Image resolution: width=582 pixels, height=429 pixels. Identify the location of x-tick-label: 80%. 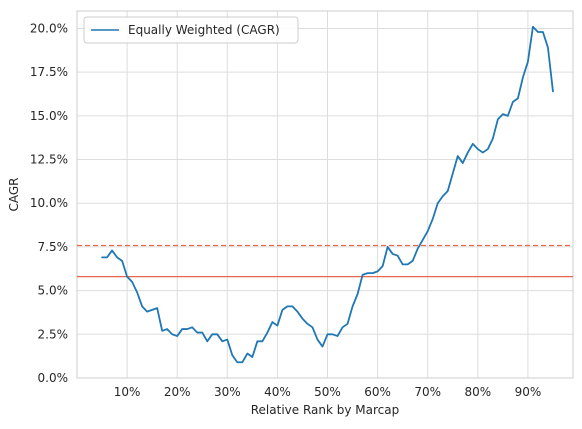
(477, 392).